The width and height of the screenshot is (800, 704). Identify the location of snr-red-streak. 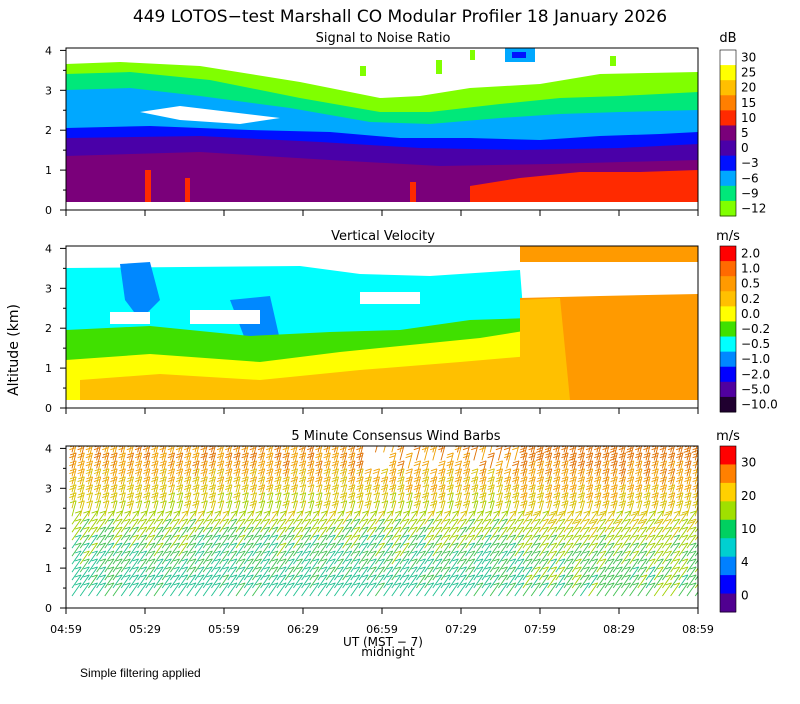
(413, 192).